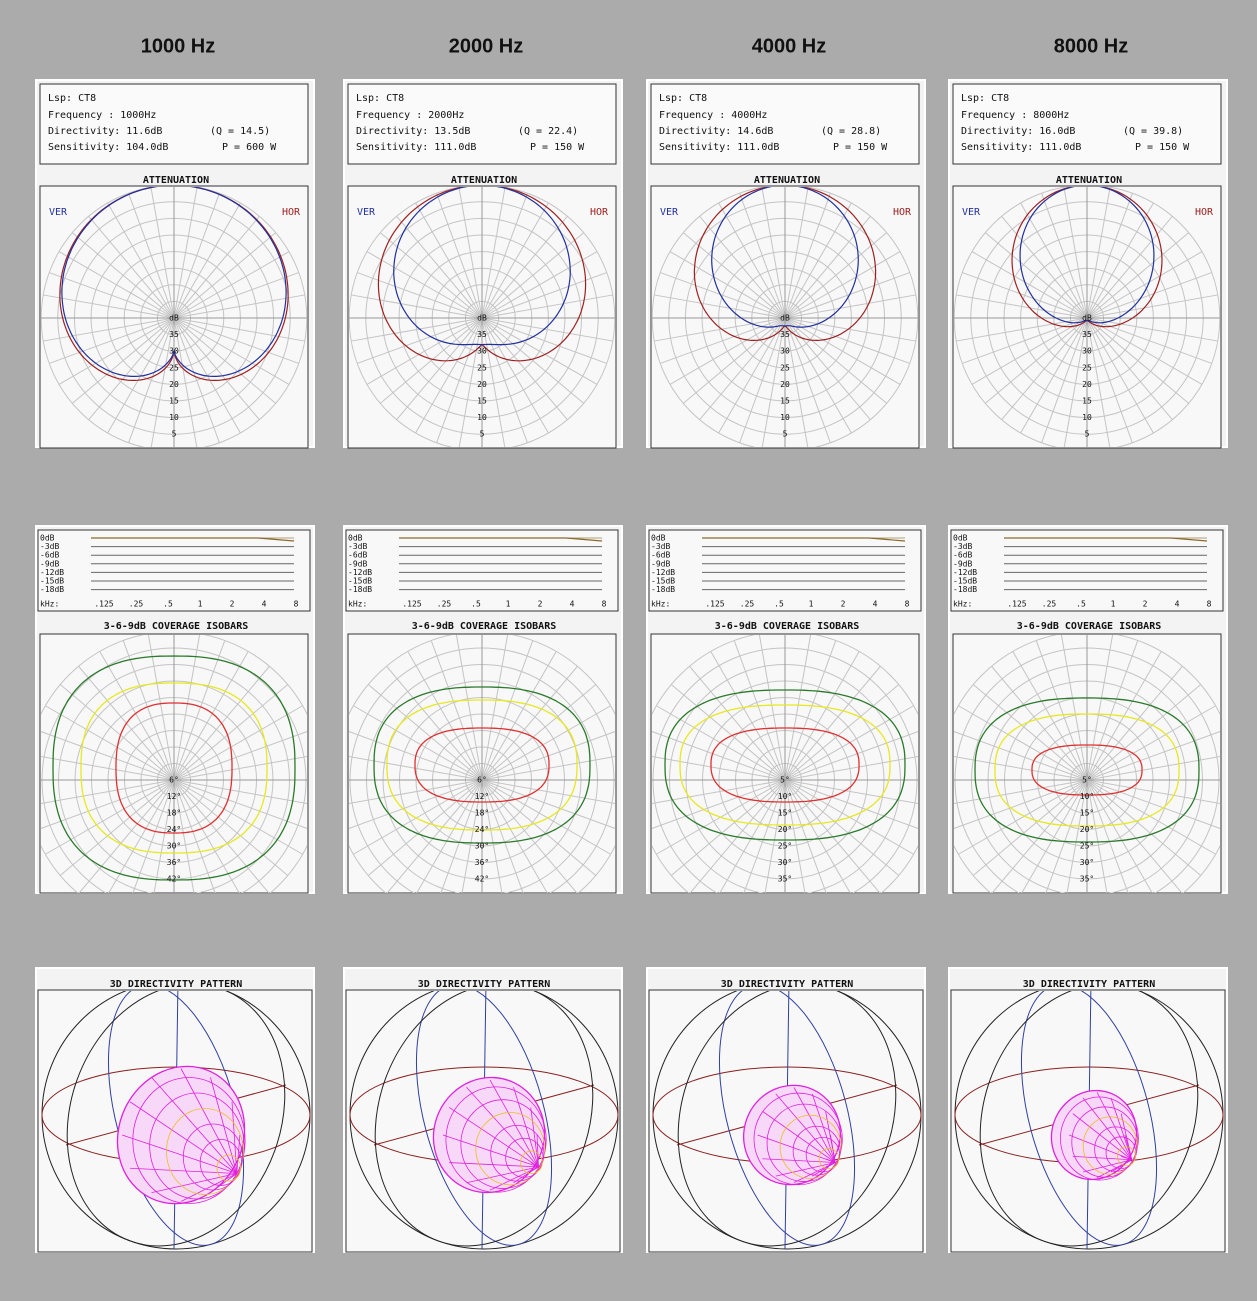 The width and height of the screenshot is (1257, 1301). What do you see at coordinates (482, 780) in the screenshot?
I see `ring-label: 6°` at bounding box center [482, 780].